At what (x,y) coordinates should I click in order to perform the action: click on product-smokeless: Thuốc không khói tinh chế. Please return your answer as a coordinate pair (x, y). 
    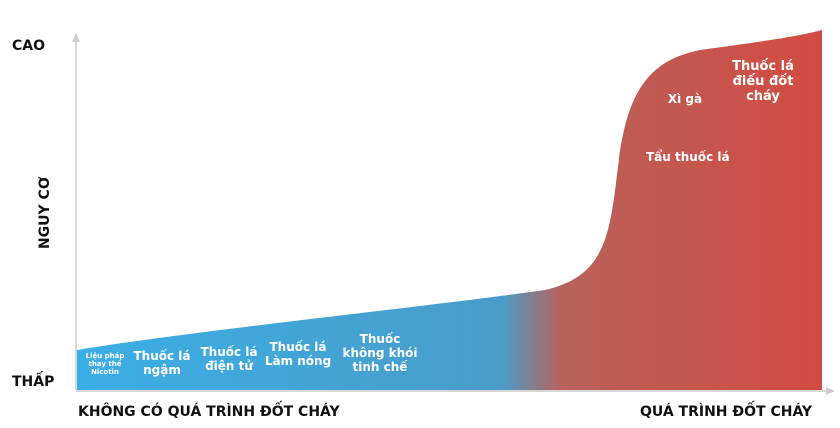
    Looking at the image, I should click on (380, 353).